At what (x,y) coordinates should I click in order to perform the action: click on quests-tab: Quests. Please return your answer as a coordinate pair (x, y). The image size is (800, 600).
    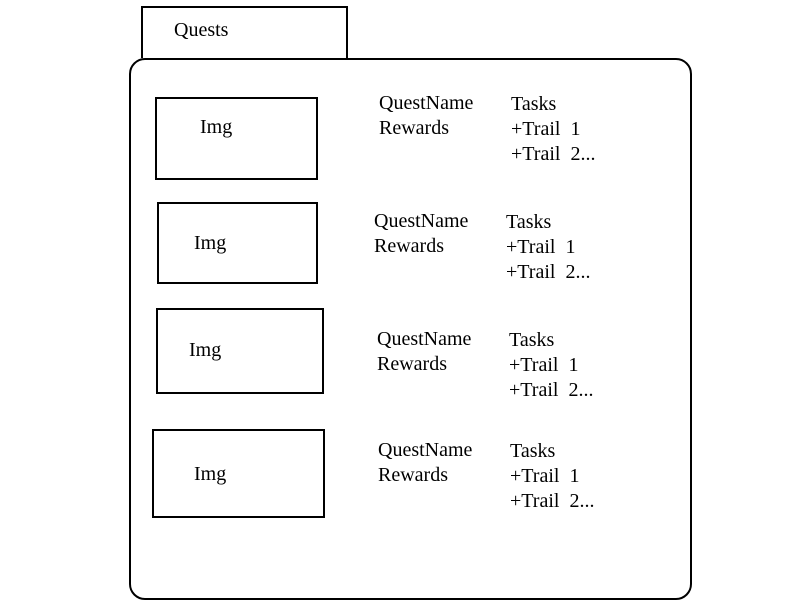
    Looking at the image, I should click on (244, 32).